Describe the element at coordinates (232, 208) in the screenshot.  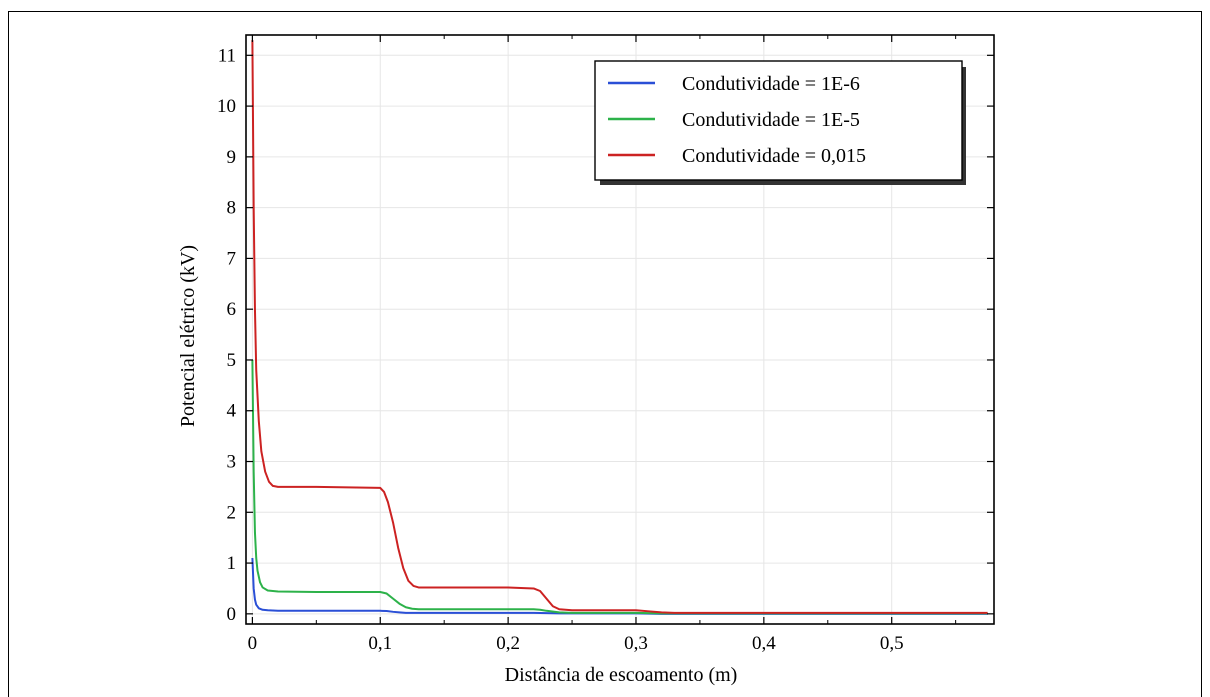
I see `y-tick-label: 8` at that location.